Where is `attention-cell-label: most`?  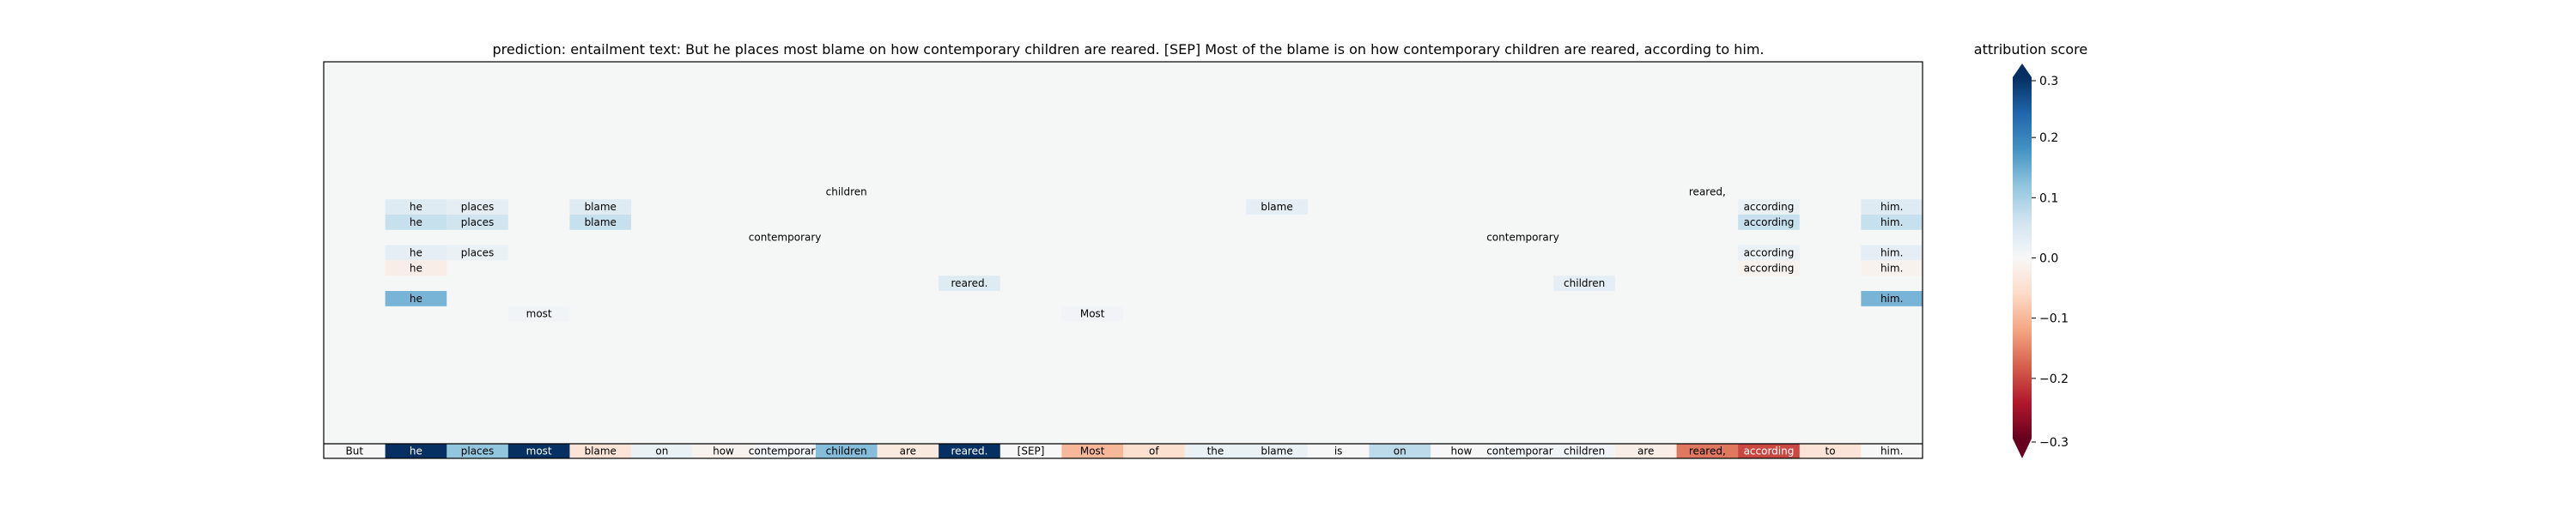
attention-cell-label: most is located at coordinates (539, 314).